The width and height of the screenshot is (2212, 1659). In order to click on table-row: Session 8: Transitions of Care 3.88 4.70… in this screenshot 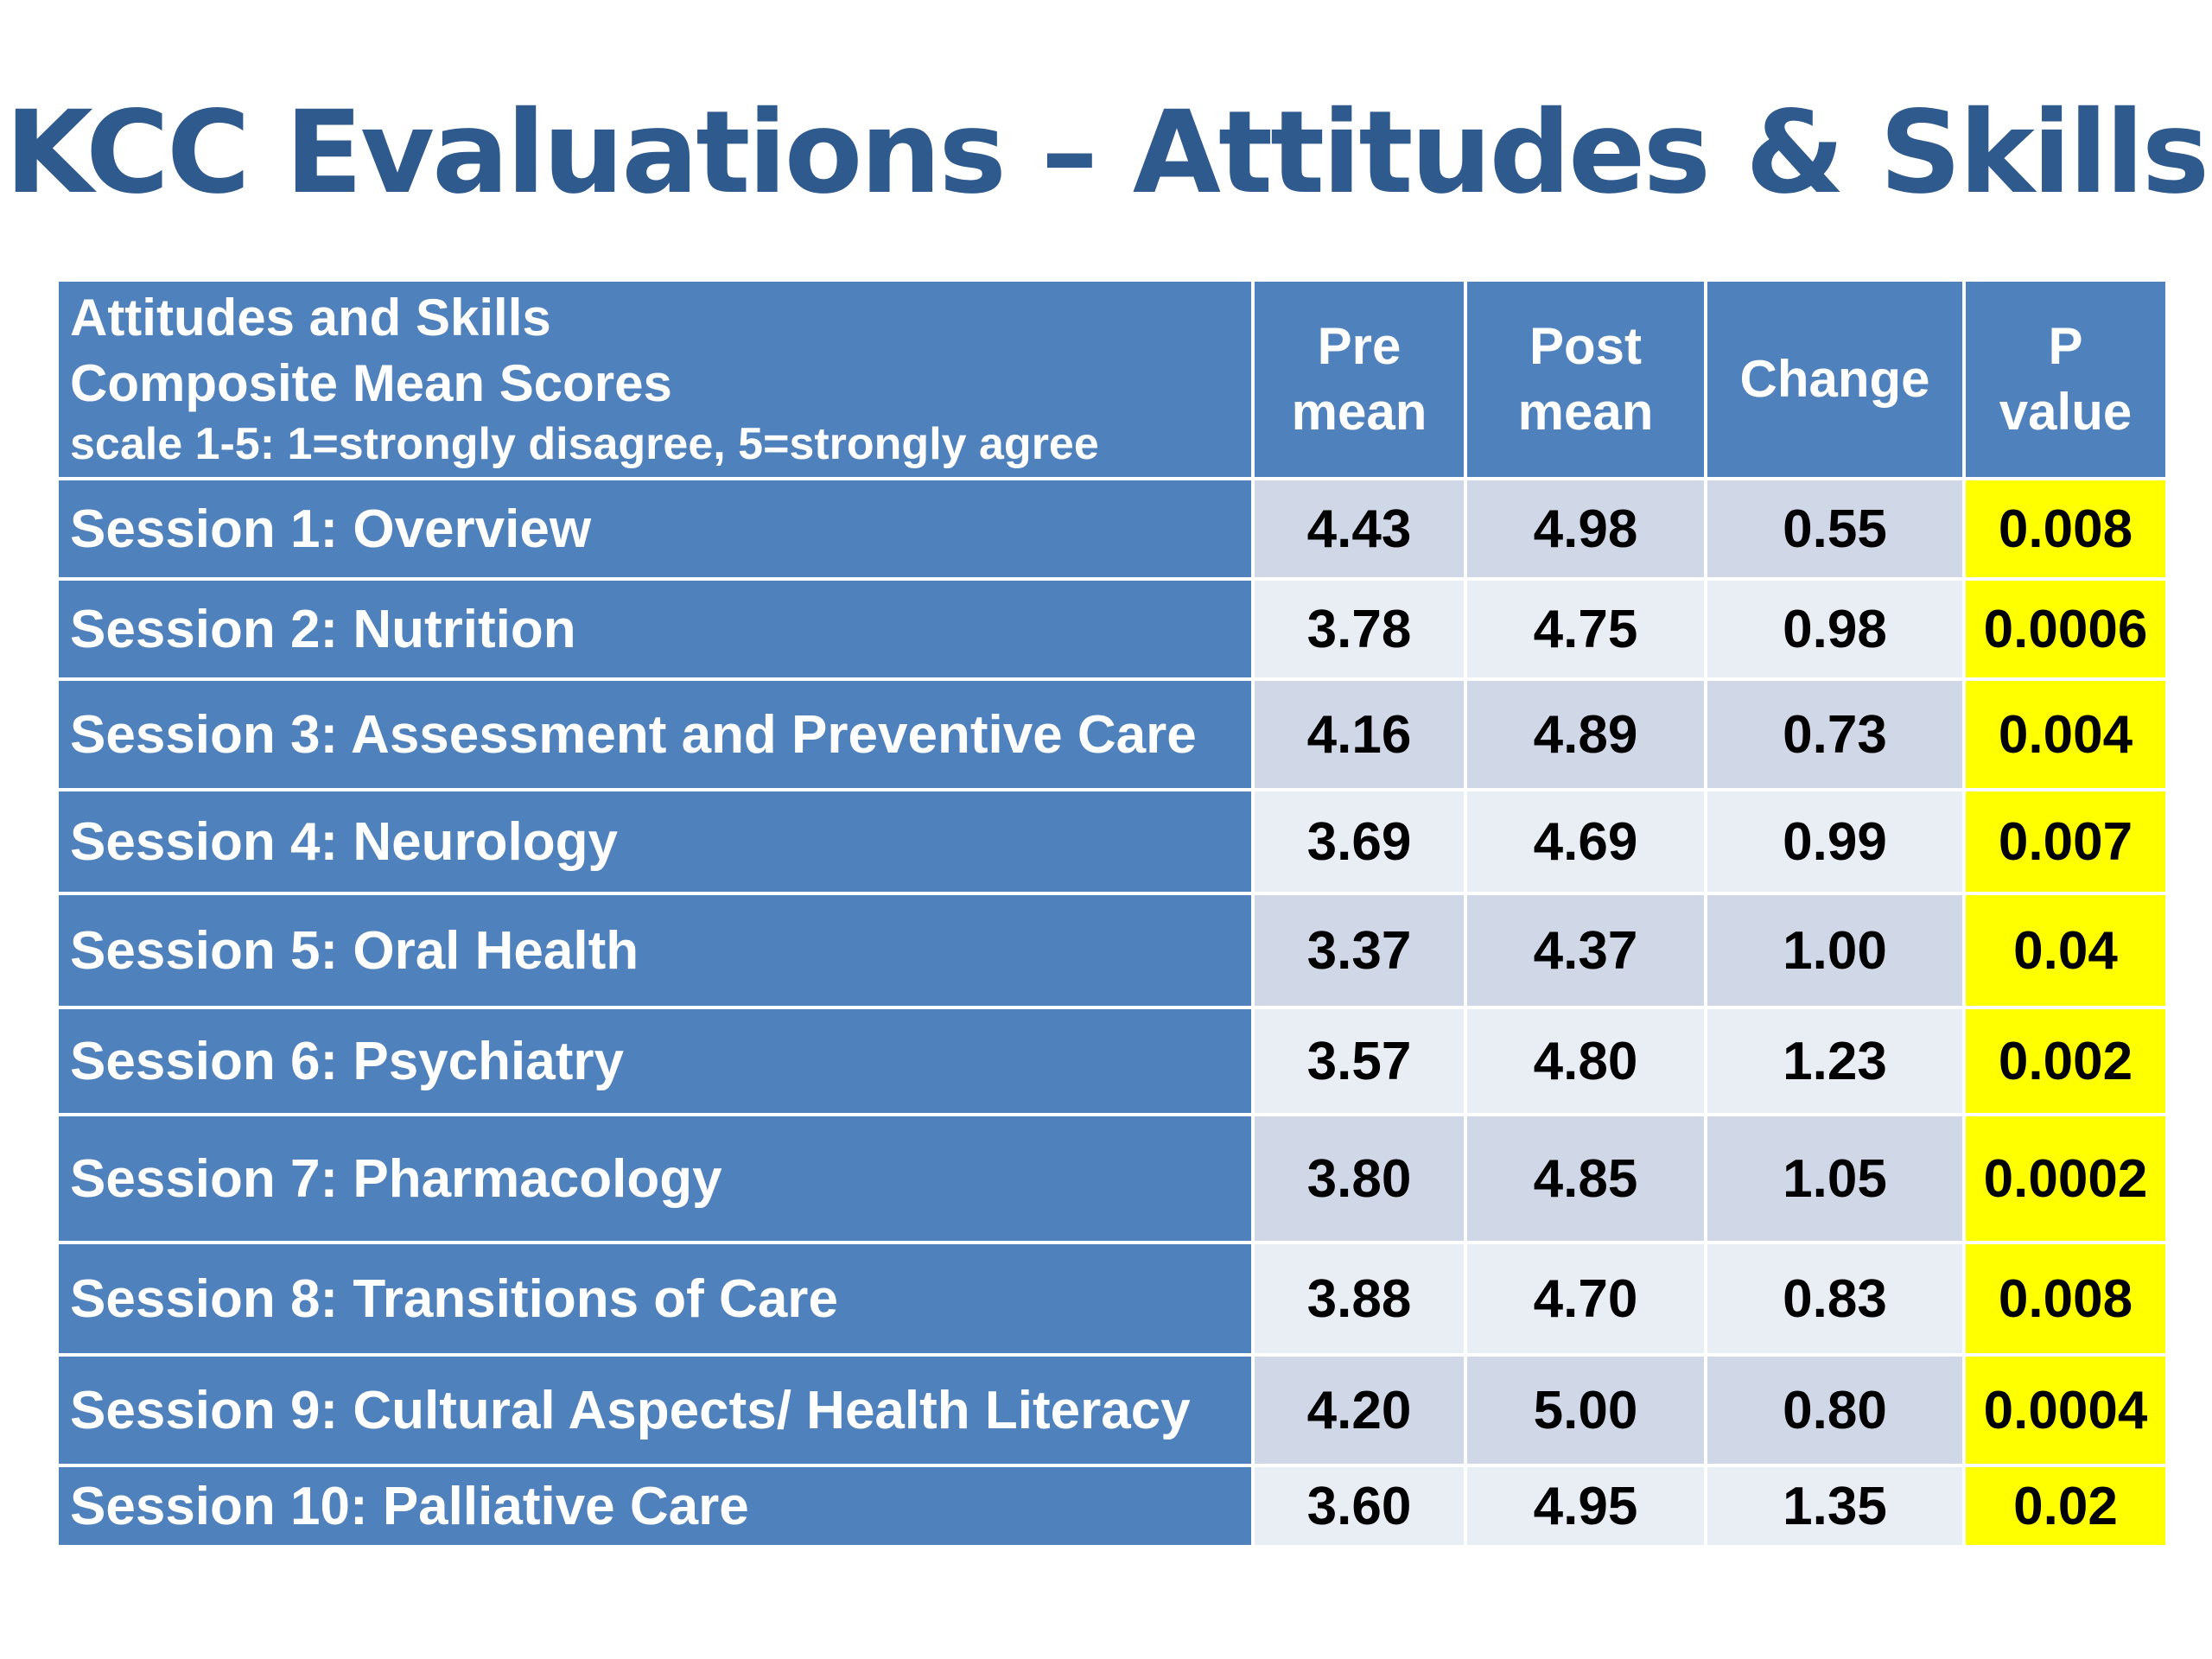, I will do `click(1112, 1299)`.